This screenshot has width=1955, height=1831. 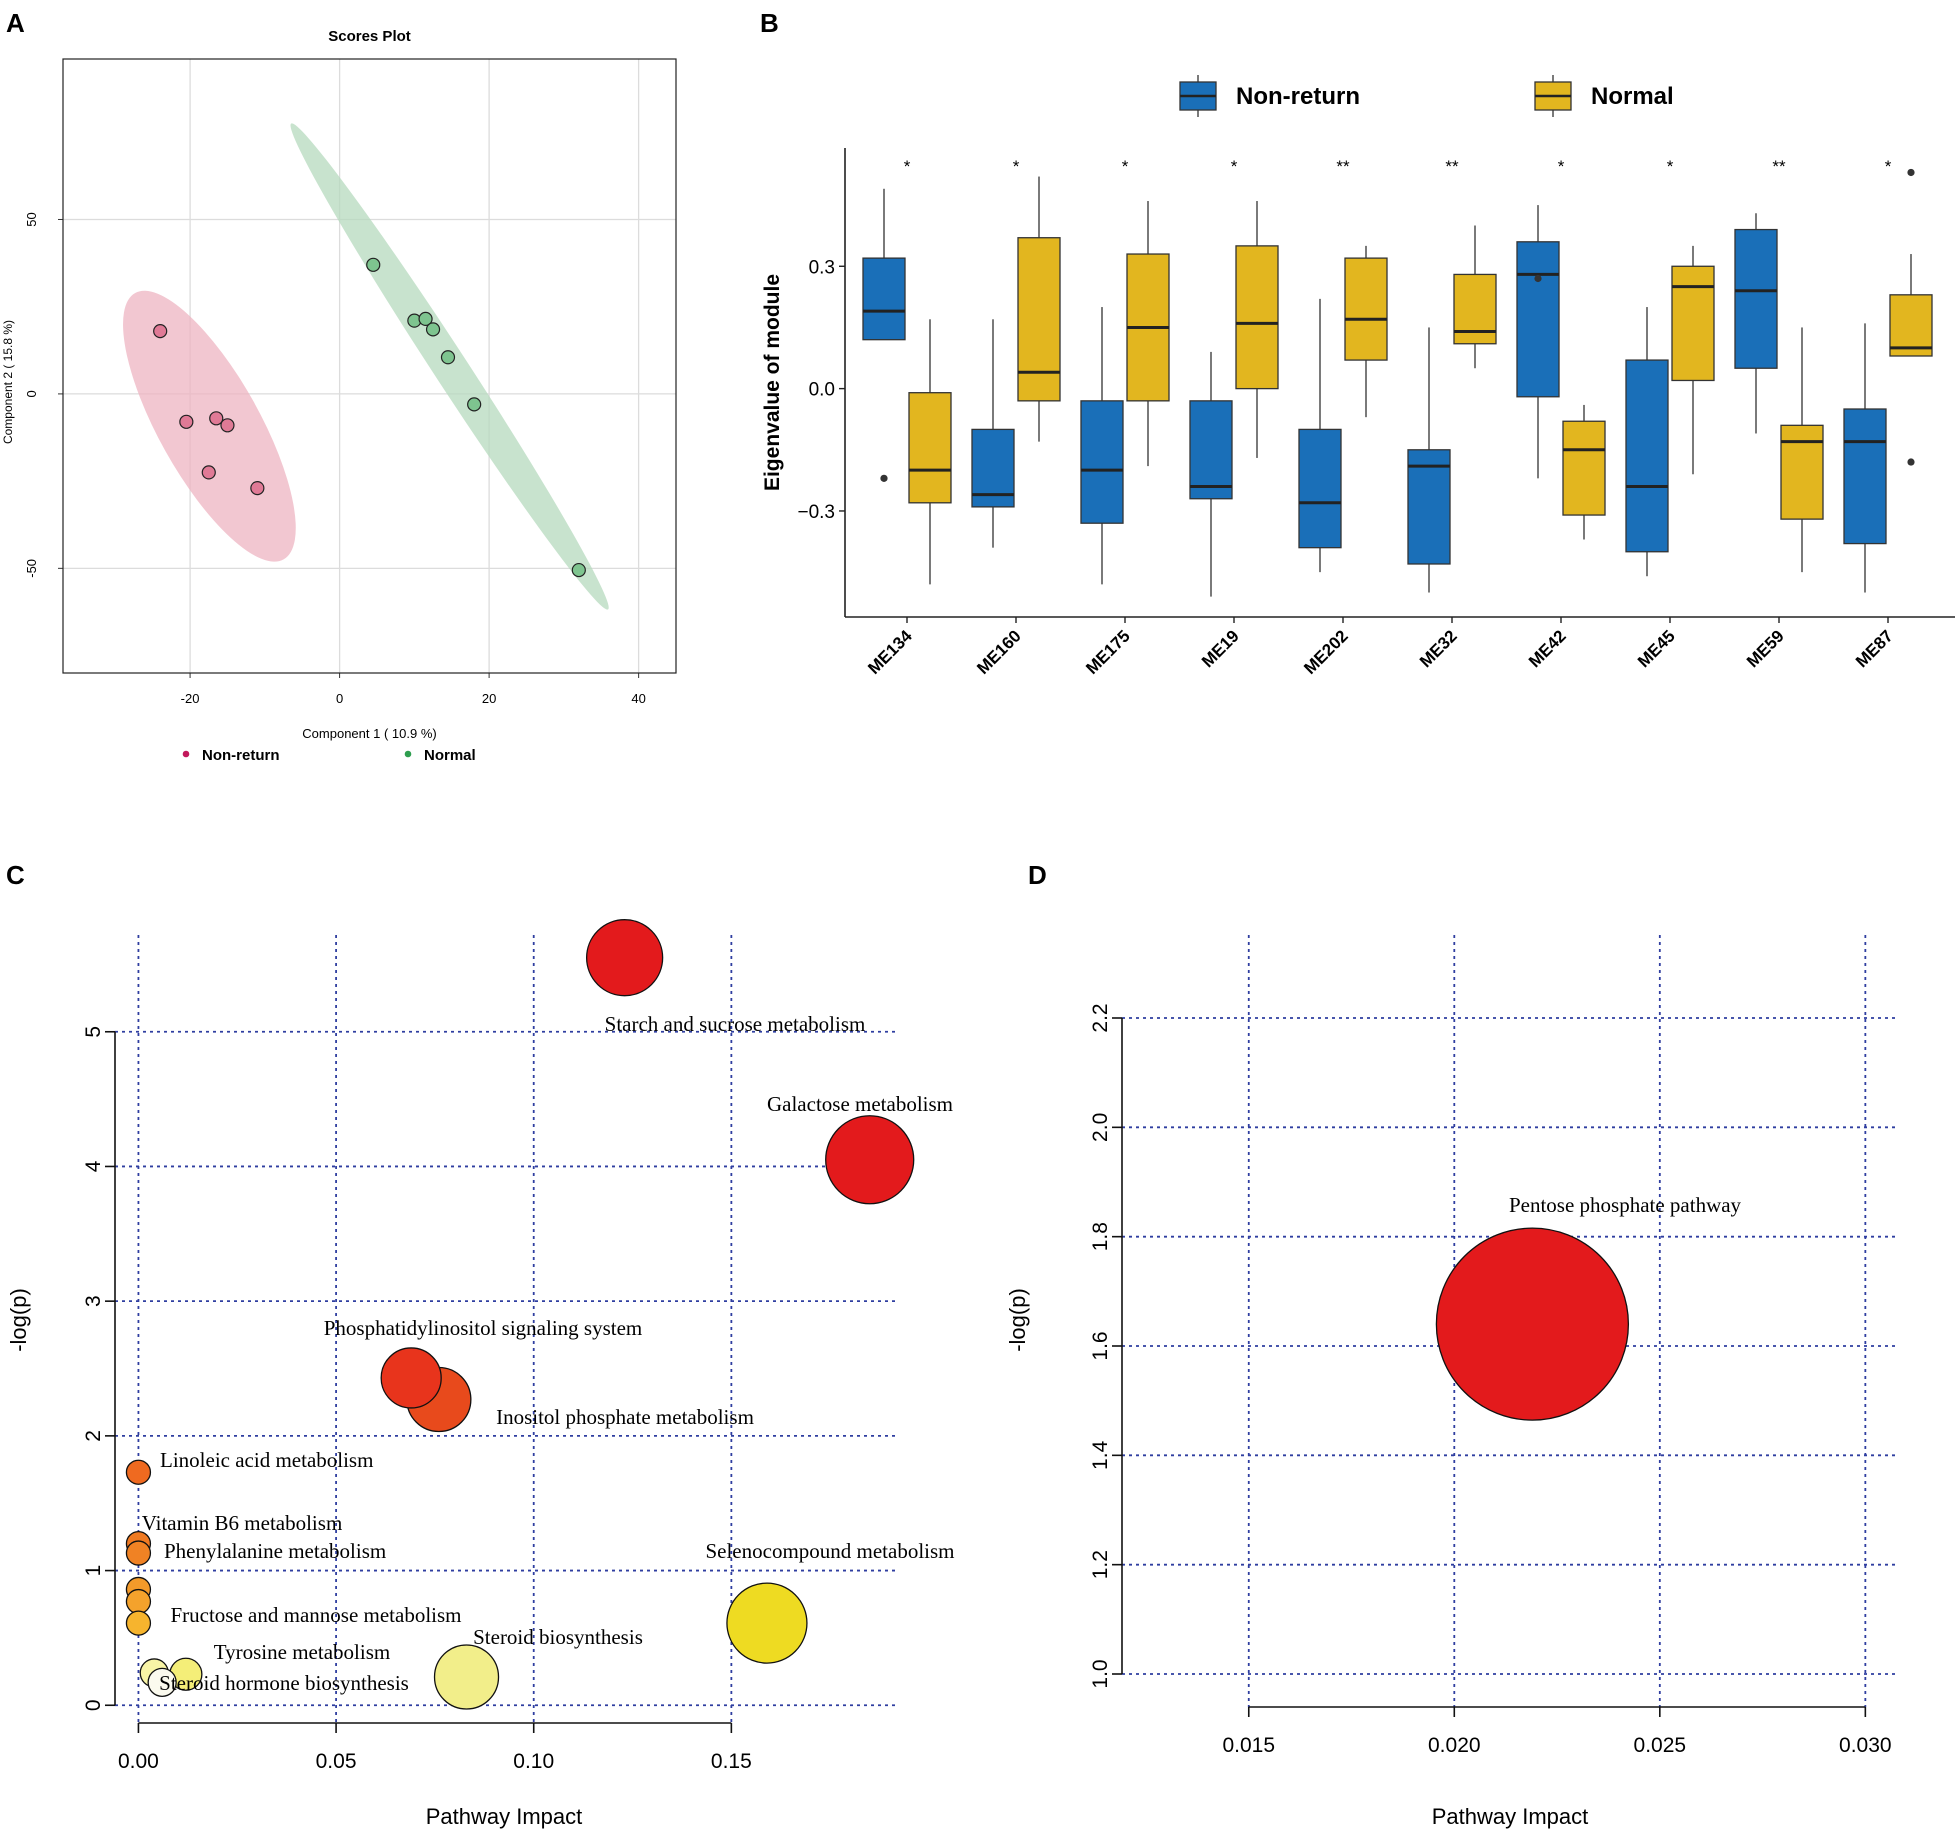 What do you see at coordinates (284, 1683) in the screenshot?
I see `bubble-label: Steroid hormone biosynthesis` at bounding box center [284, 1683].